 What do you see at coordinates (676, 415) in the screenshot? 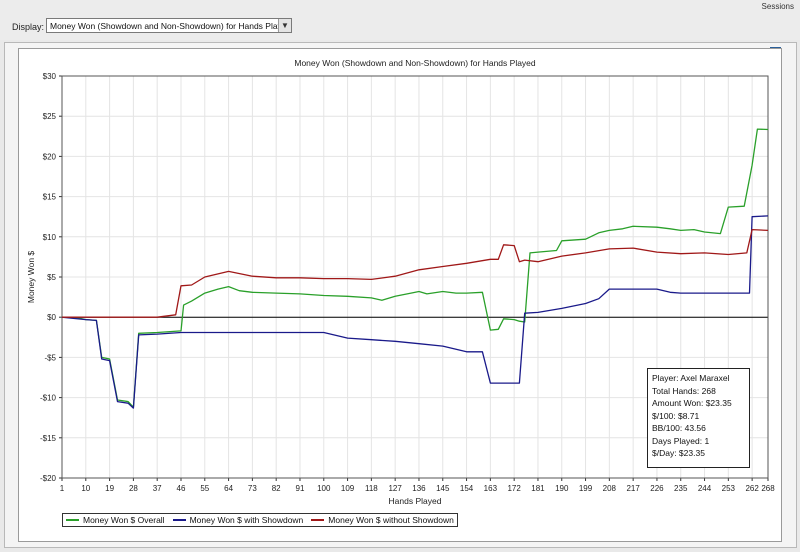
I see `stats-dollars-per-100: $/100: $8.71` at bounding box center [676, 415].